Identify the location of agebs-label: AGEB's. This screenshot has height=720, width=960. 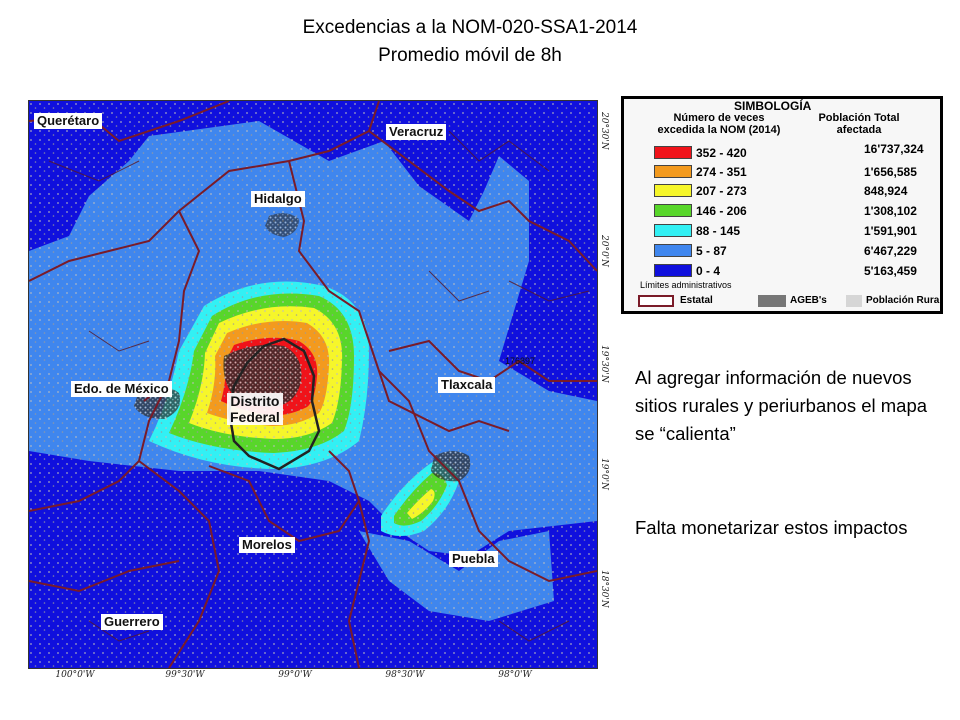
(808, 300).